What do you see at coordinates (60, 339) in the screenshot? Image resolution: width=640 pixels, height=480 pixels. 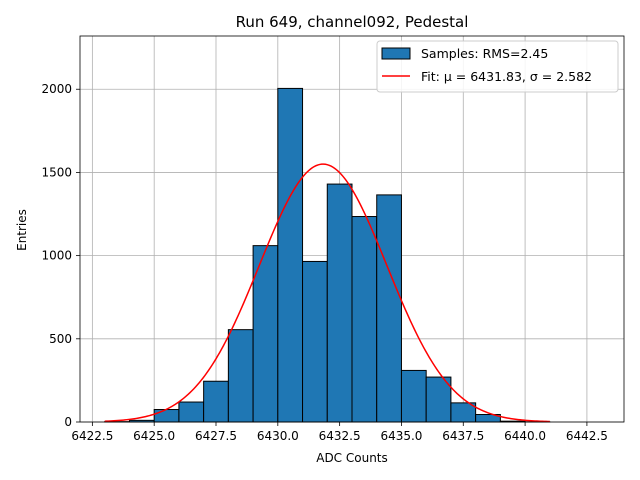 I see `y-tick-label: 500` at bounding box center [60, 339].